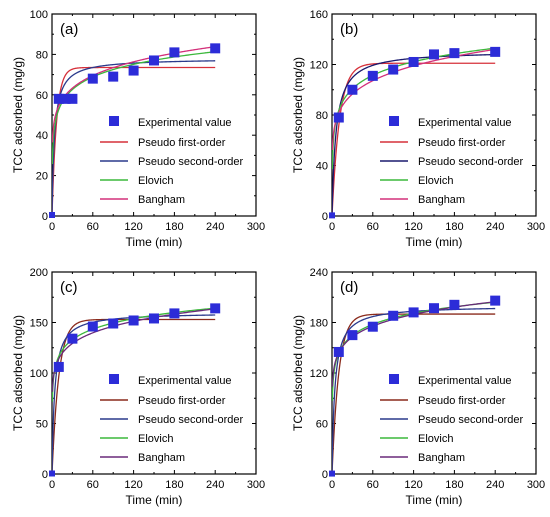 The image size is (550, 517). What do you see at coordinates (39, 273) in the screenshot?
I see `y-tick-label: 200` at bounding box center [39, 273].